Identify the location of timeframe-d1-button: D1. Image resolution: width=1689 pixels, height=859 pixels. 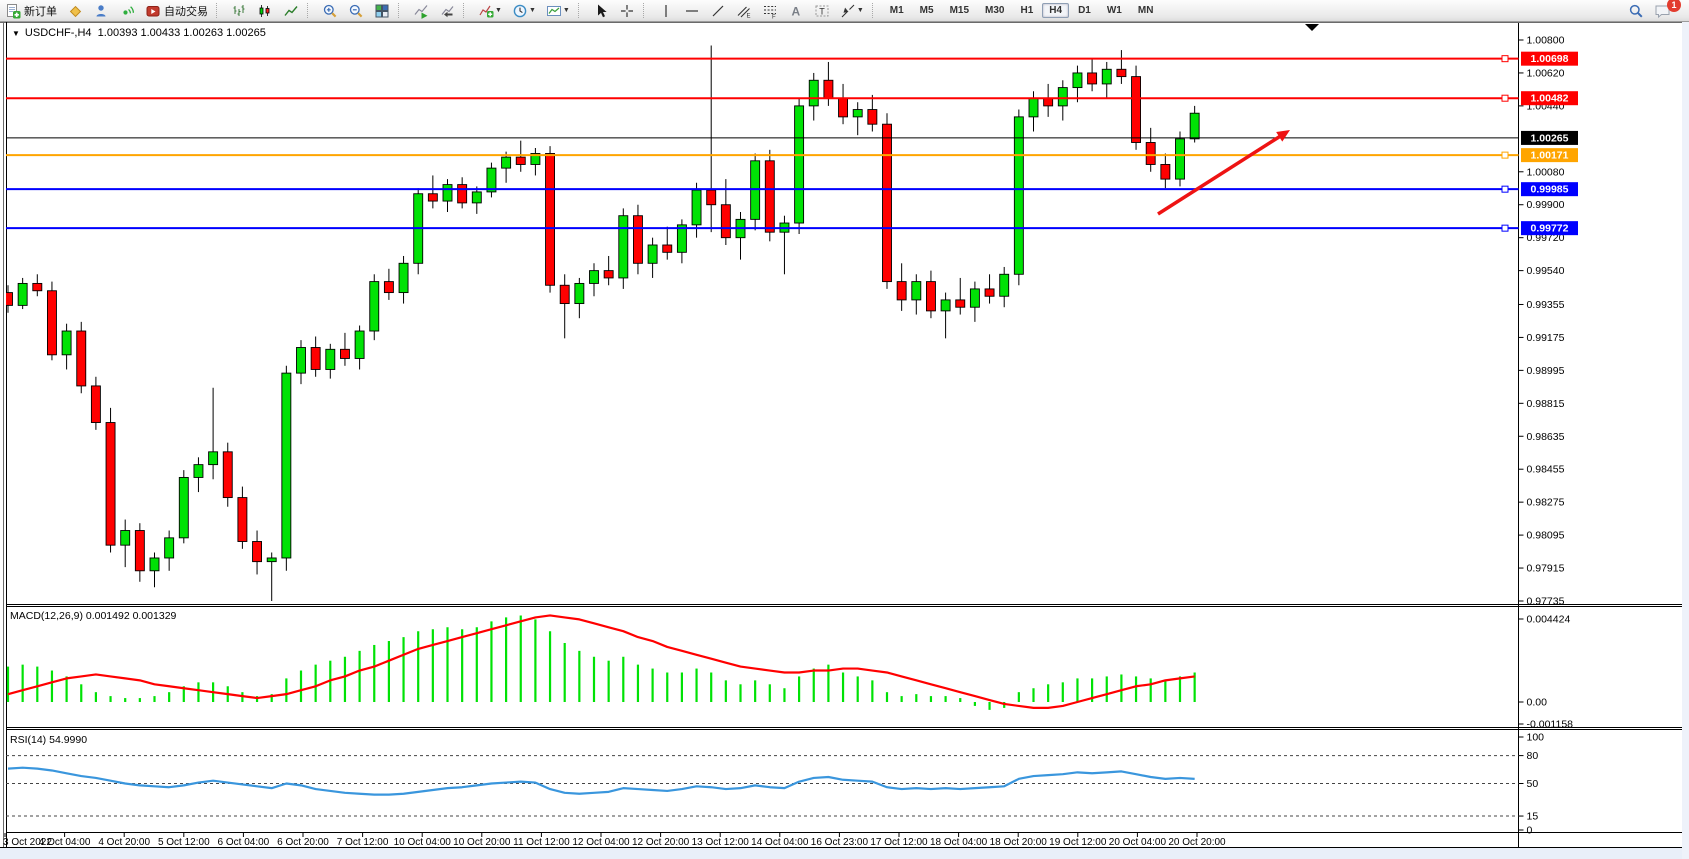
(1084, 10).